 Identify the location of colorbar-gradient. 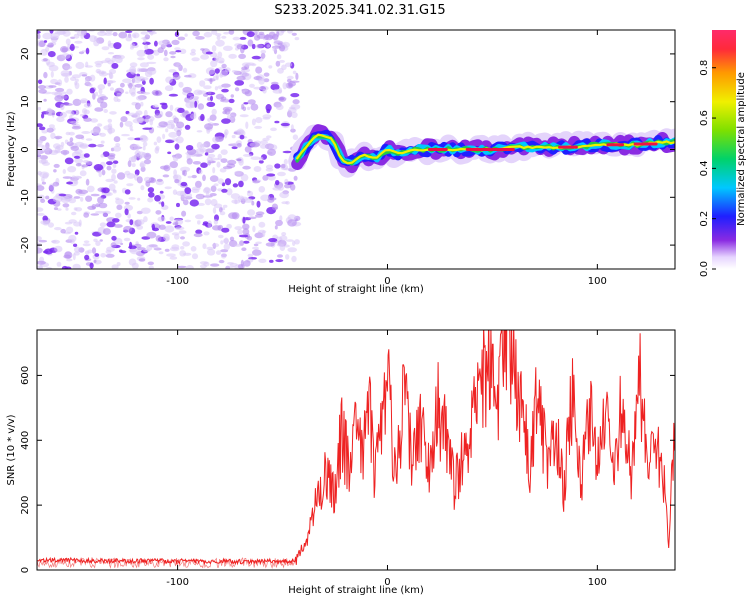
(724, 149).